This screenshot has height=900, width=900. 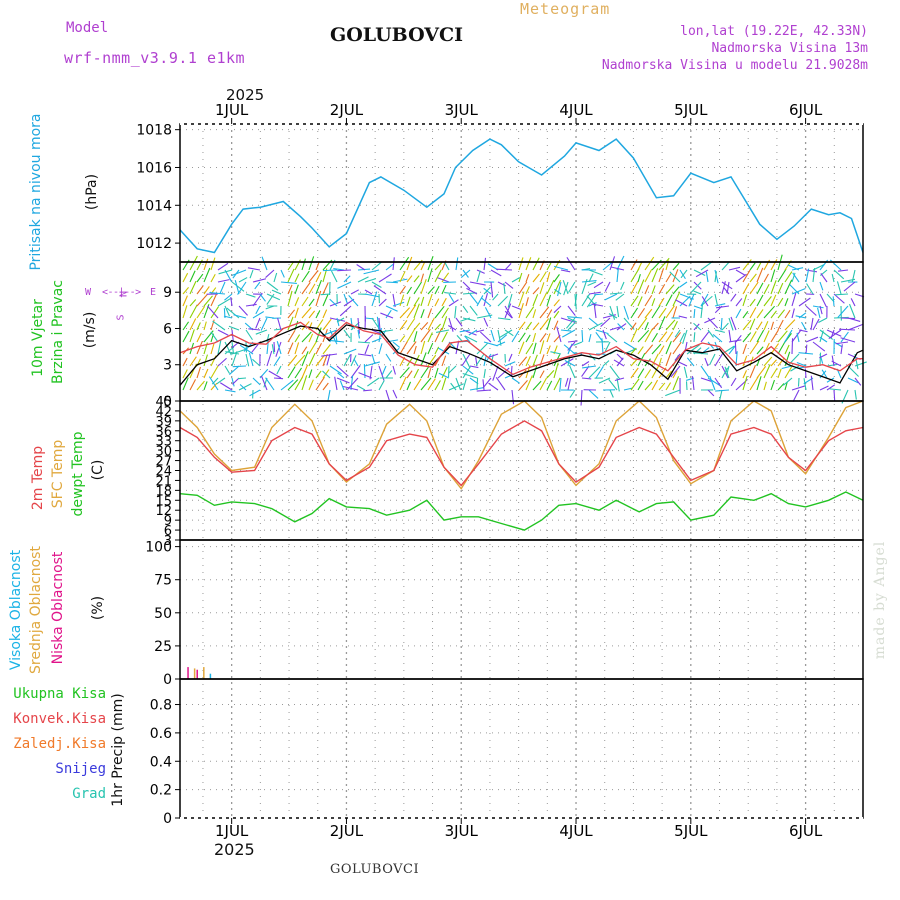 What do you see at coordinates (565, 9) in the screenshot?
I see `meteogram-title: Meteogram` at bounding box center [565, 9].